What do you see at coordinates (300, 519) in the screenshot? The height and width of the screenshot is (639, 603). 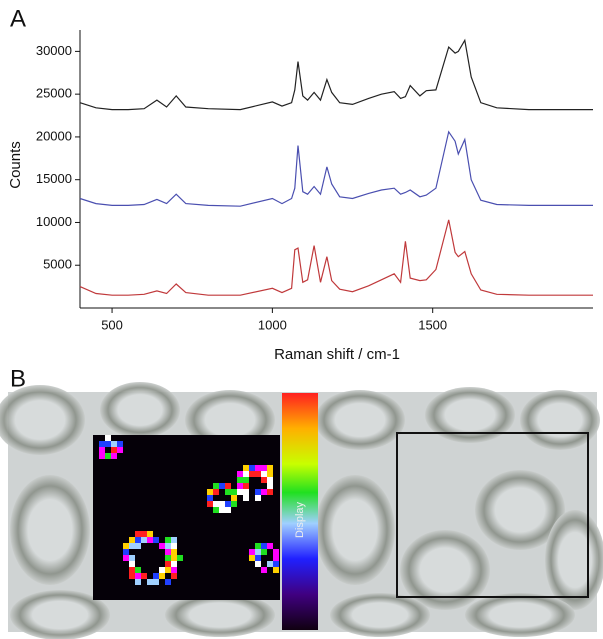 I see `colorbar-label: Display` at bounding box center [300, 519].